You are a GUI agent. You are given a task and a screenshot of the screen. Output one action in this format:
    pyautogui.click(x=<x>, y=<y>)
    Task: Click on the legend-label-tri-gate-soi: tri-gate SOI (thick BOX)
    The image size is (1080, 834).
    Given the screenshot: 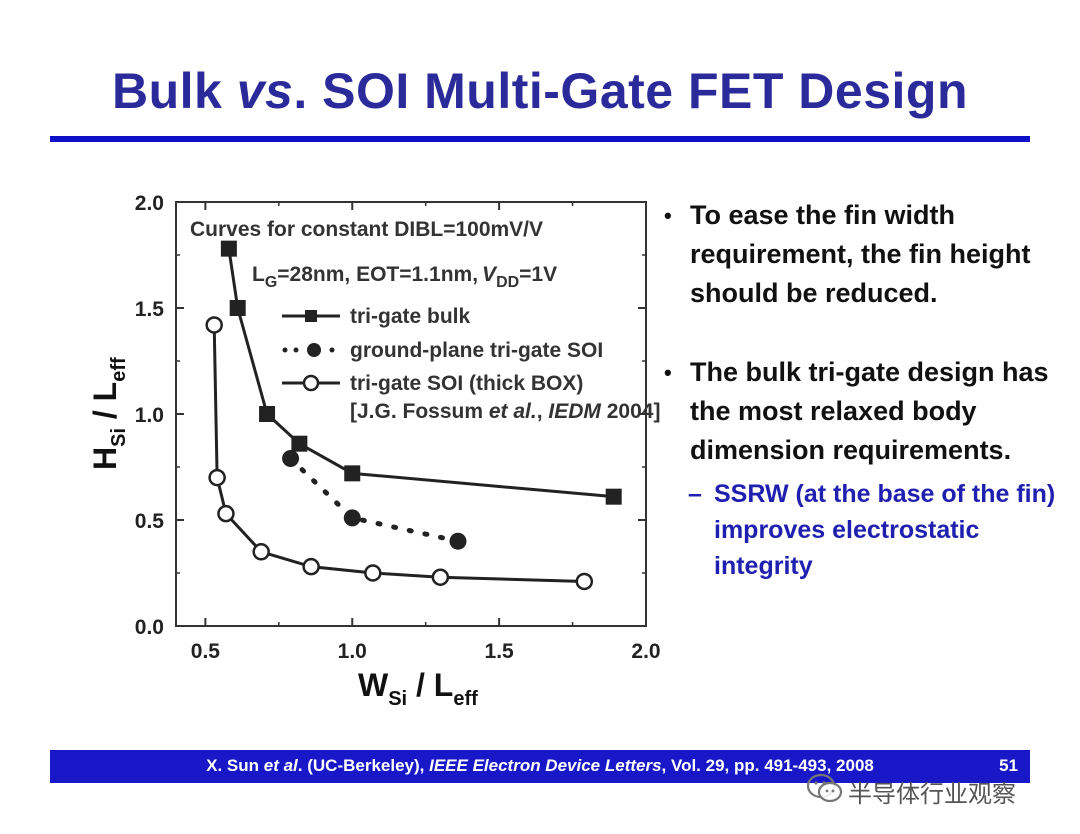 What is the action you would take?
    pyautogui.click(x=466, y=383)
    